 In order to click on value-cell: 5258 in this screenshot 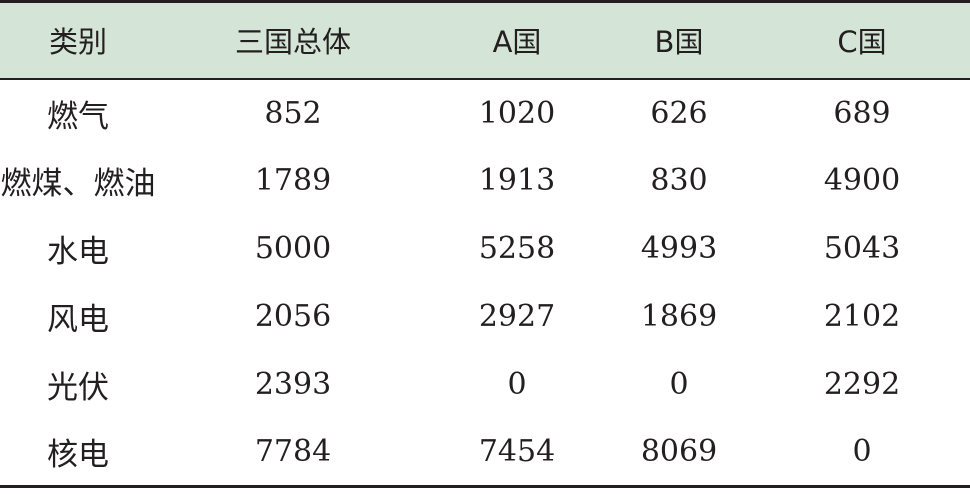, I will do `click(517, 248)`.